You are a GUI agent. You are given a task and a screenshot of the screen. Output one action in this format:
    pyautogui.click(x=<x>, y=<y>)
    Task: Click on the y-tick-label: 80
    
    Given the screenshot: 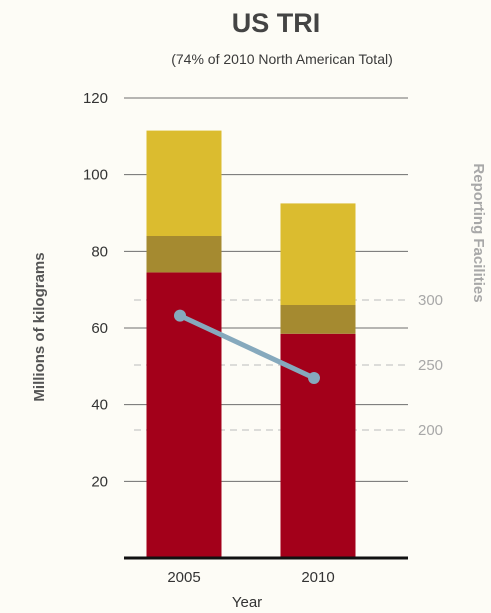 What is the action you would take?
    pyautogui.click(x=99, y=251)
    